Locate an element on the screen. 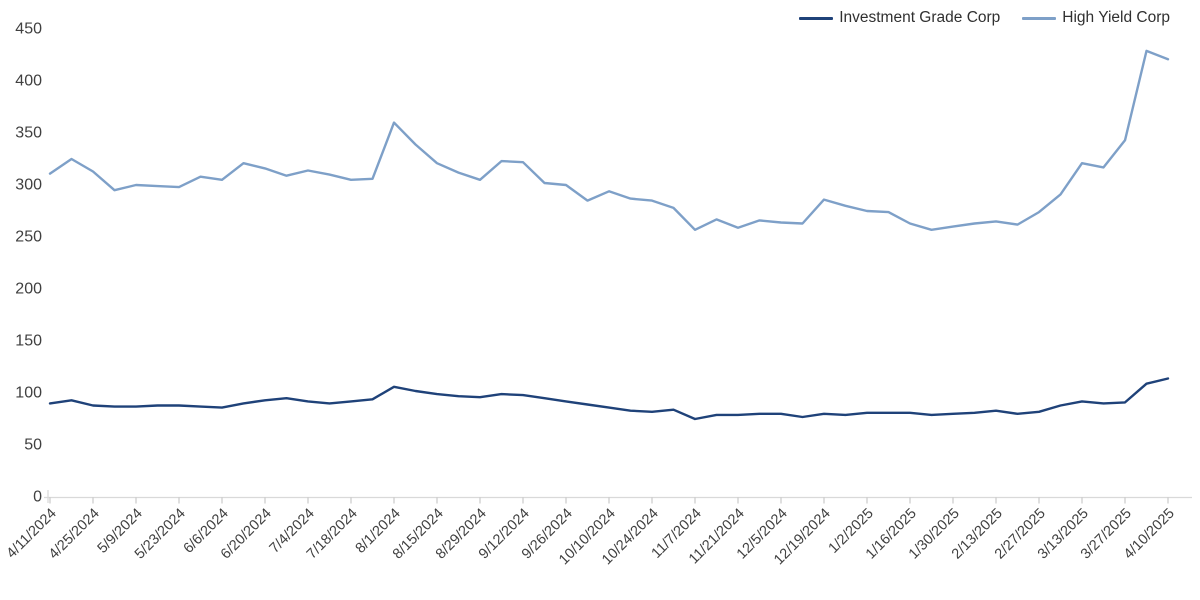 The width and height of the screenshot is (1200, 600). y-axis-tick-label: 0 is located at coordinates (37, 497).